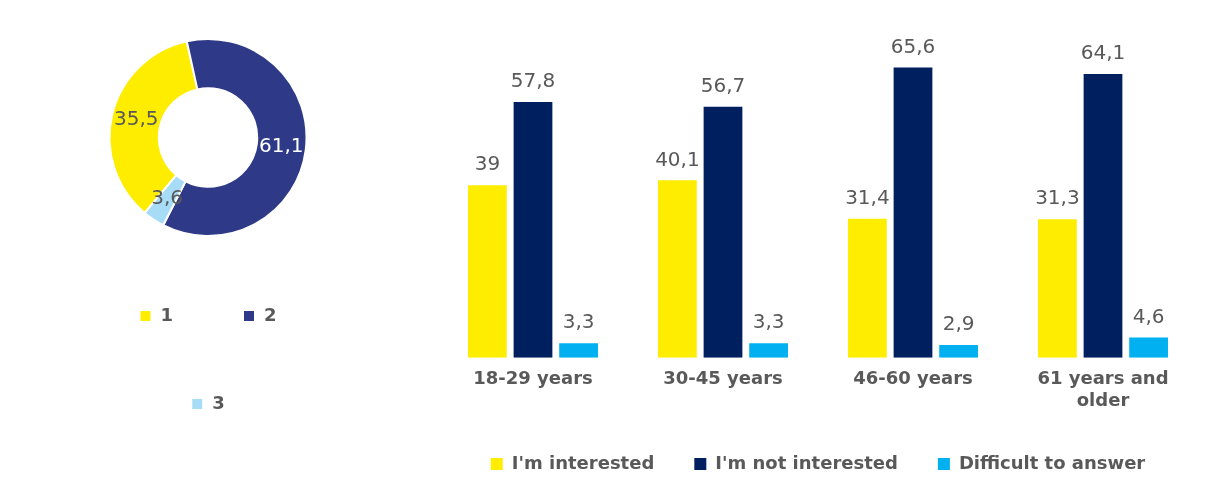 This screenshot has height=495, width=1213. I want to click on legend-label: Difficult to answer, so click(1052, 462).